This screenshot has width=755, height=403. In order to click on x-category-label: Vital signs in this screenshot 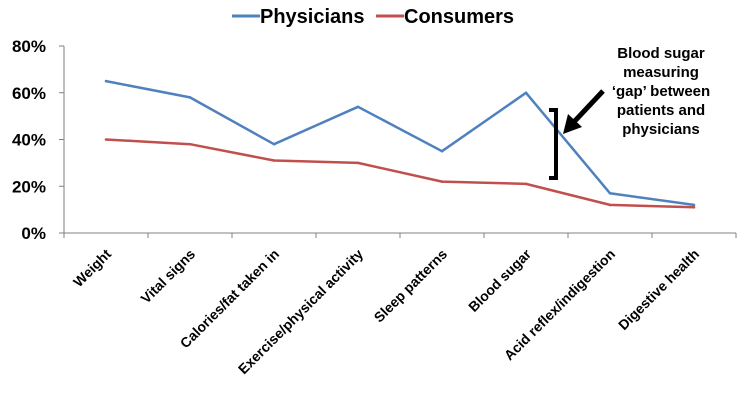, I will do `click(167, 276)`.